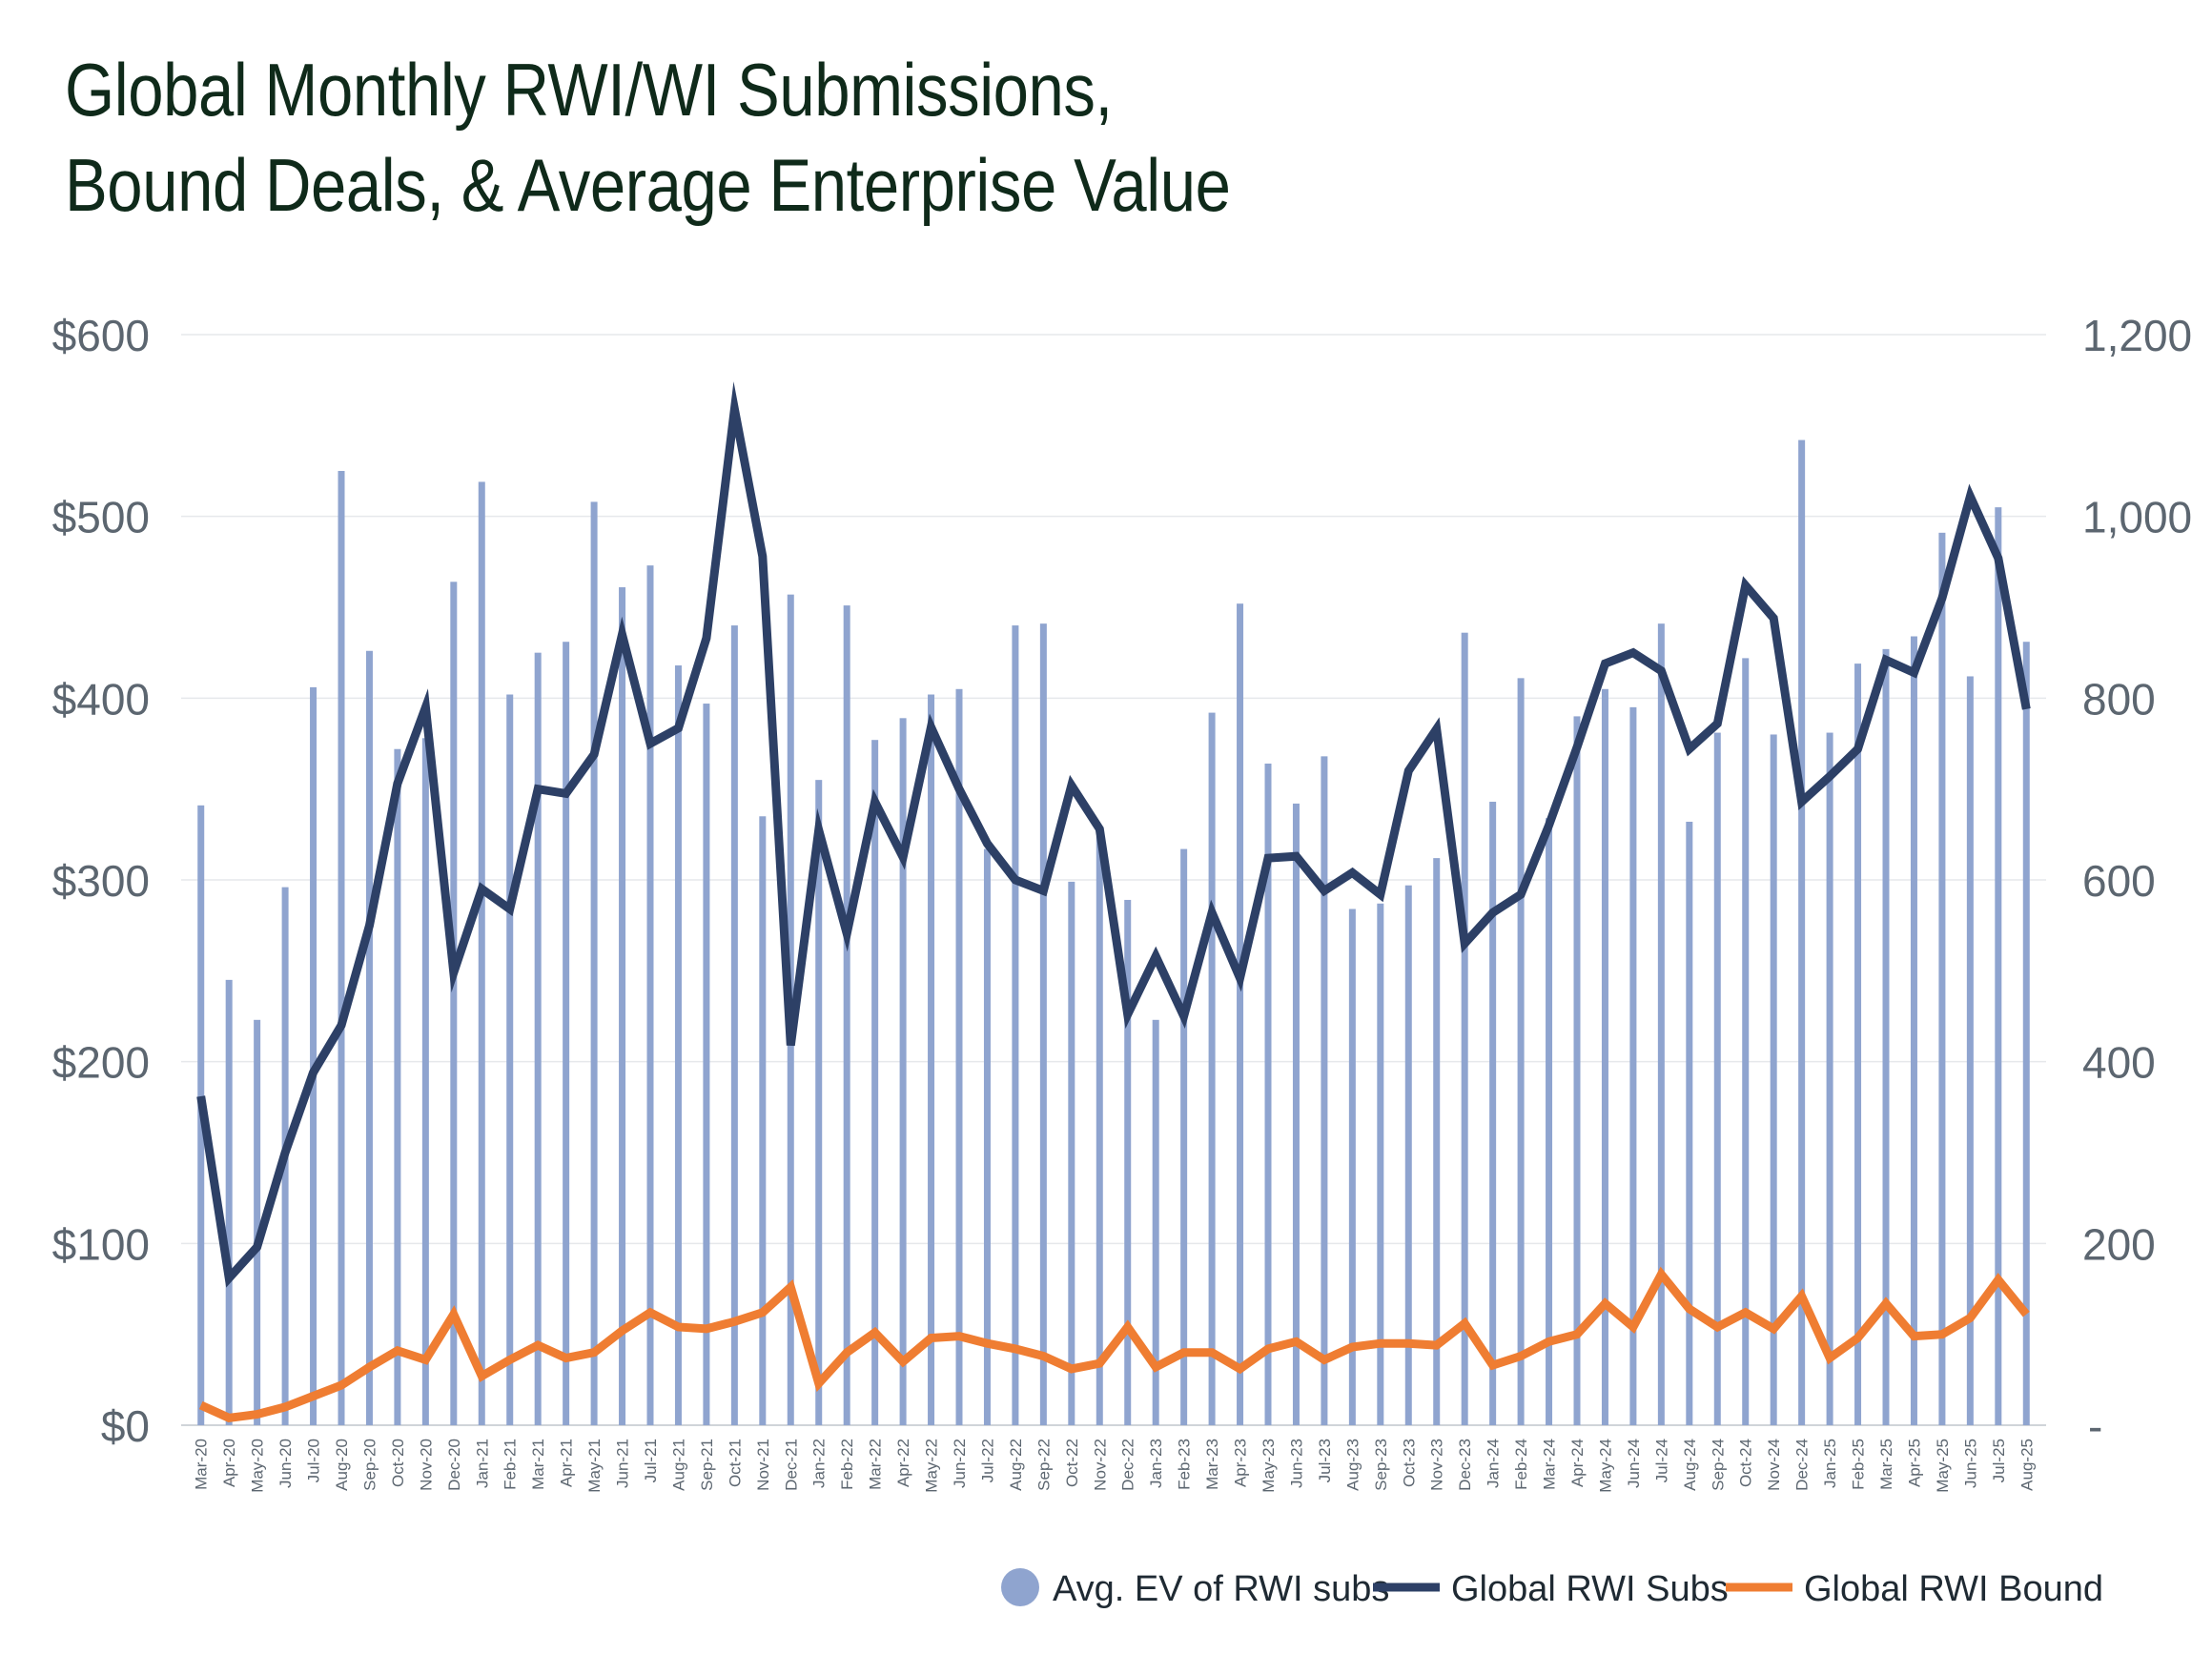 This screenshot has width=2212, height=1654. Describe the element at coordinates (763, 1465) in the screenshot. I see `x-tick-label-nov-21: Nov-21` at that location.